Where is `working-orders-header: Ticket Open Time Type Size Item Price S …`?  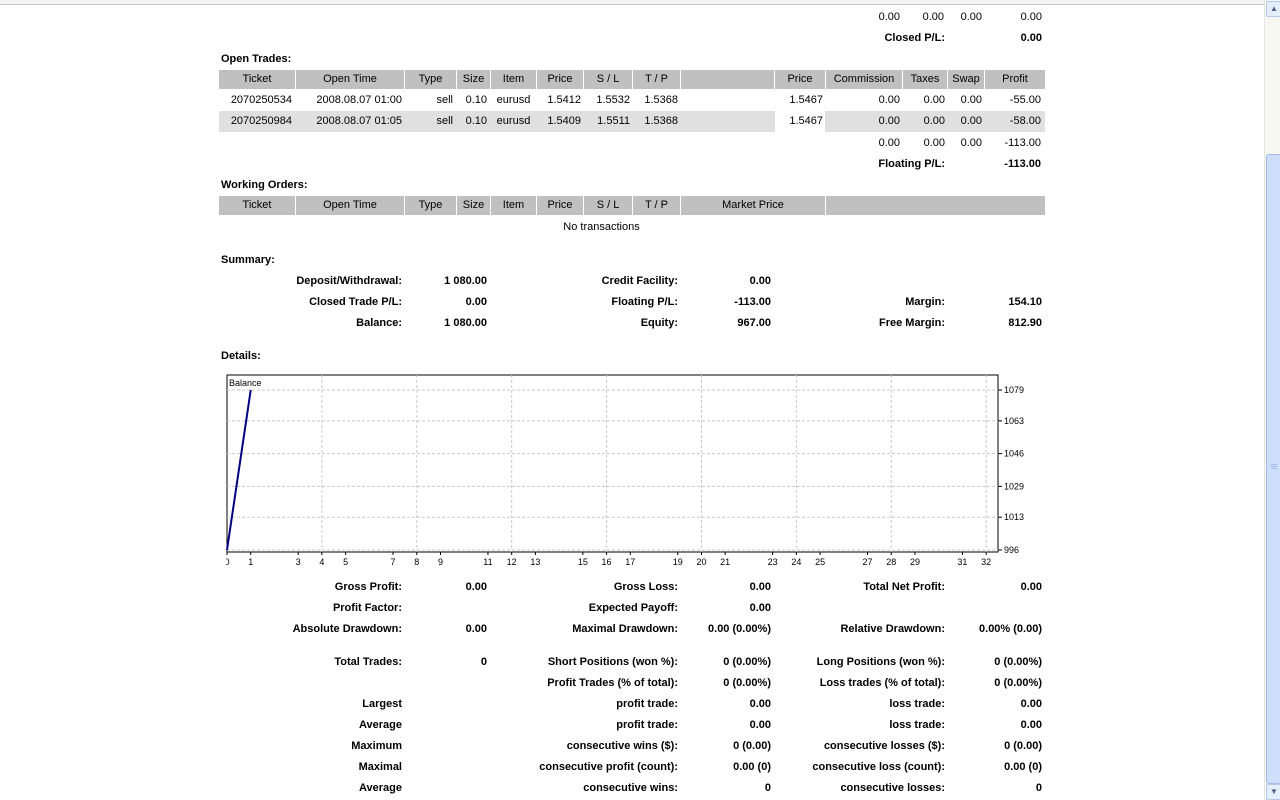
working-orders-header: Ticket Open Time Type Size Item Price S … is located at coordinates (632, 205).